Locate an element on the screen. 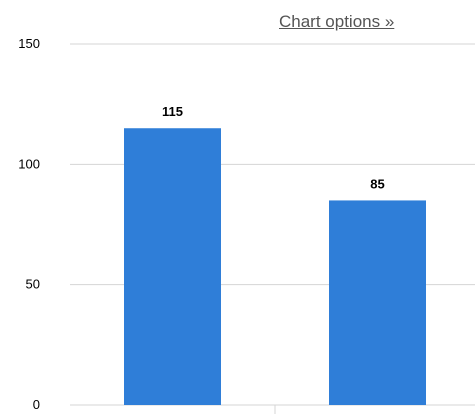 The width and height of the screenshot is (475, 414). y-tick-label: 0 is located at coordinates (36, 404).